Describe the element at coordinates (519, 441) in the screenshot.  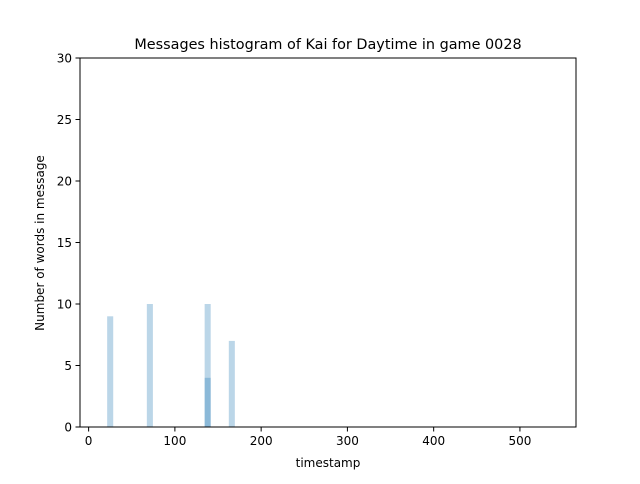
I see `x-tick-label-5: 500` at that location.